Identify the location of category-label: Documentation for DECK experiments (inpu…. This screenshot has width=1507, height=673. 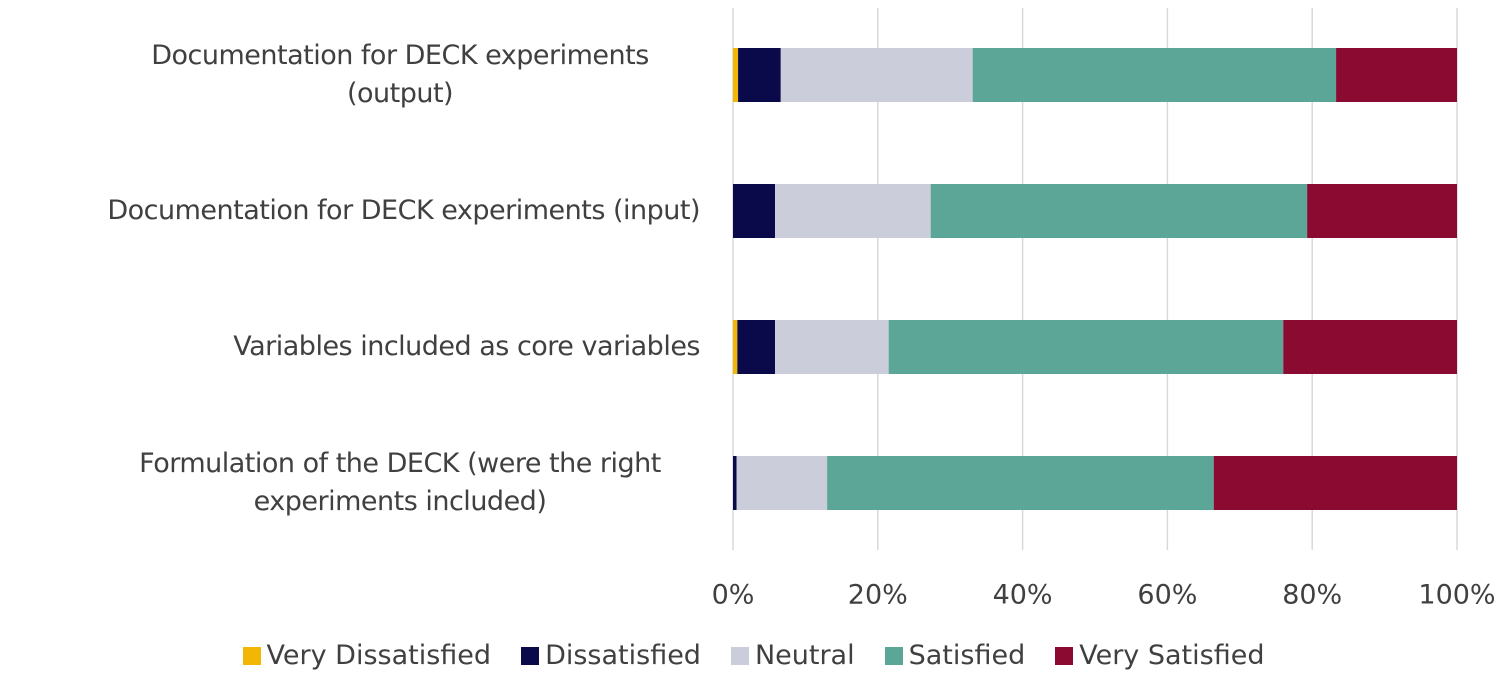
(403, 210).